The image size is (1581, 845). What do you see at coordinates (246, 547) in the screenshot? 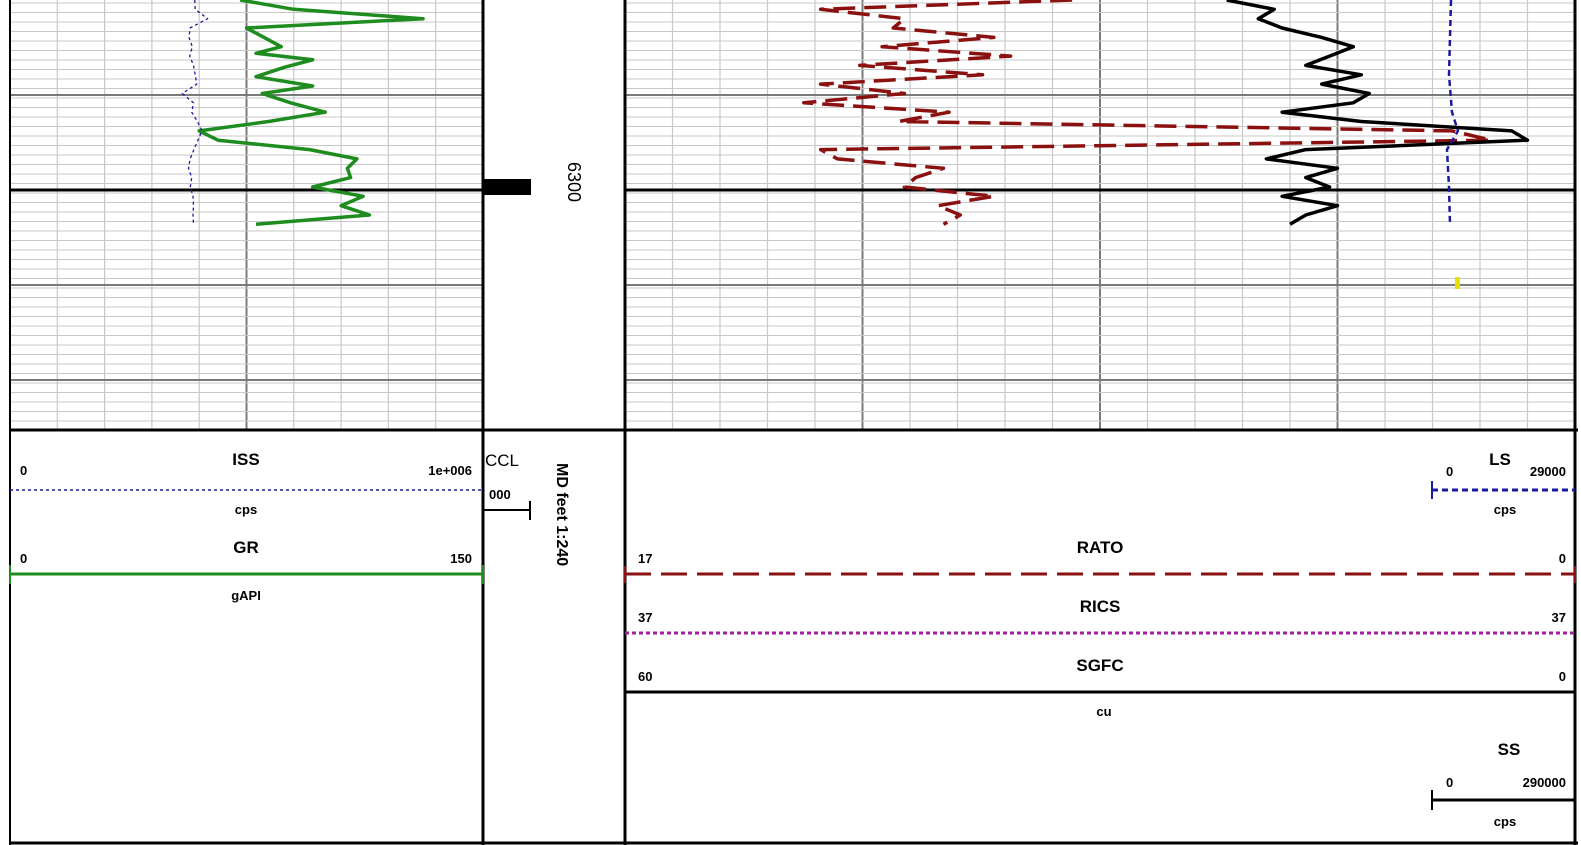
I see `gr-title: GR` at bounding box center [246, 547].